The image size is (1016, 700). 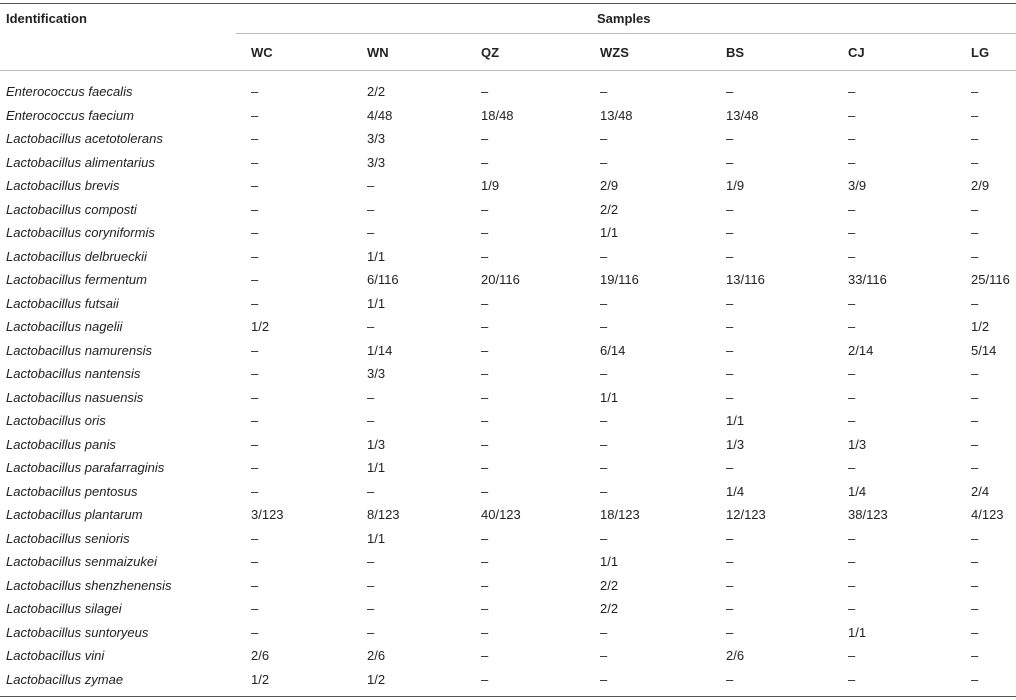 What do you see at coordinates (267, 514) in the screenshot?
I see `cell-wc: 3/123` at bounding box center [267, 514].